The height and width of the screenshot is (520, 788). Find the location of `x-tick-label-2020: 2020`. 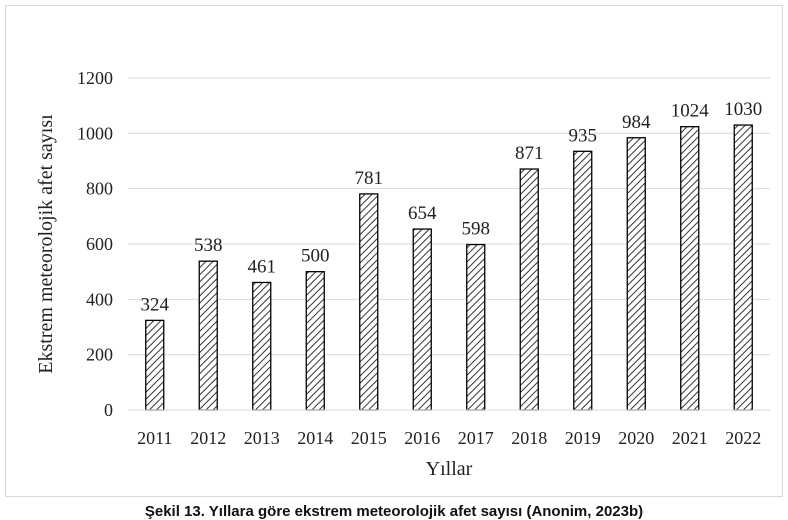

x-tick-label-2020: 2020 is located at coordinates (636, 438).